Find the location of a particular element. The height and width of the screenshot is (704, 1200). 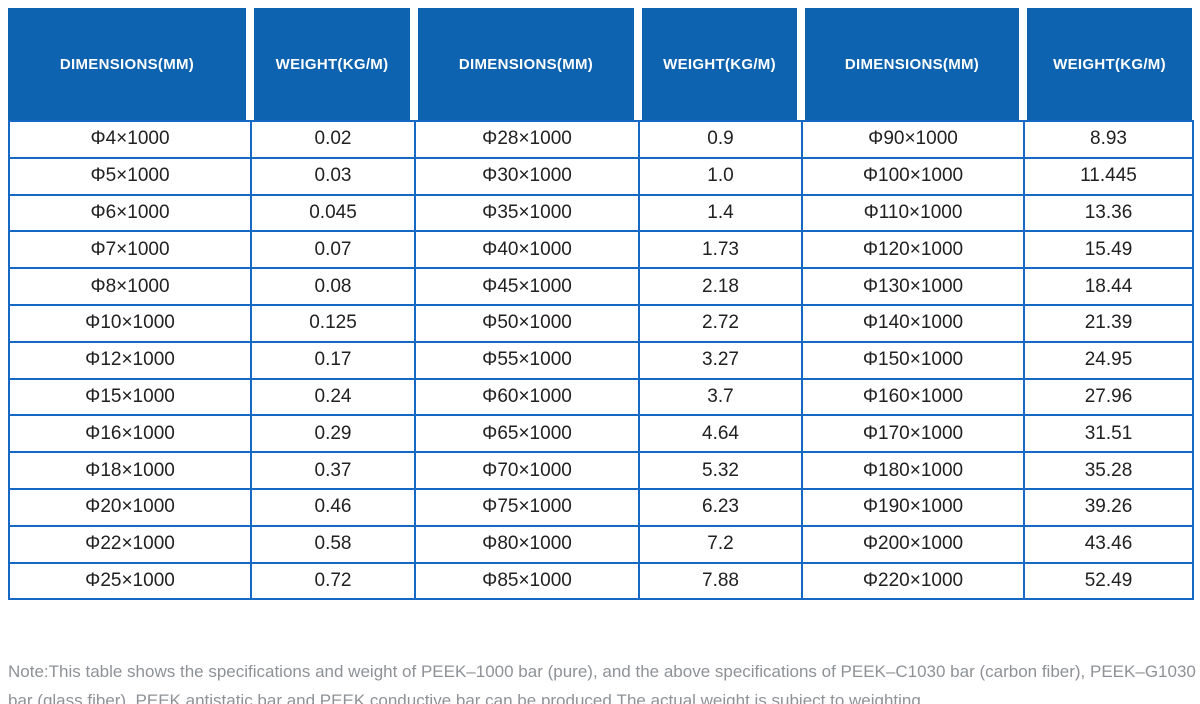

dimension-cell: Φ5×1000 is located at coordinates (130, 176).